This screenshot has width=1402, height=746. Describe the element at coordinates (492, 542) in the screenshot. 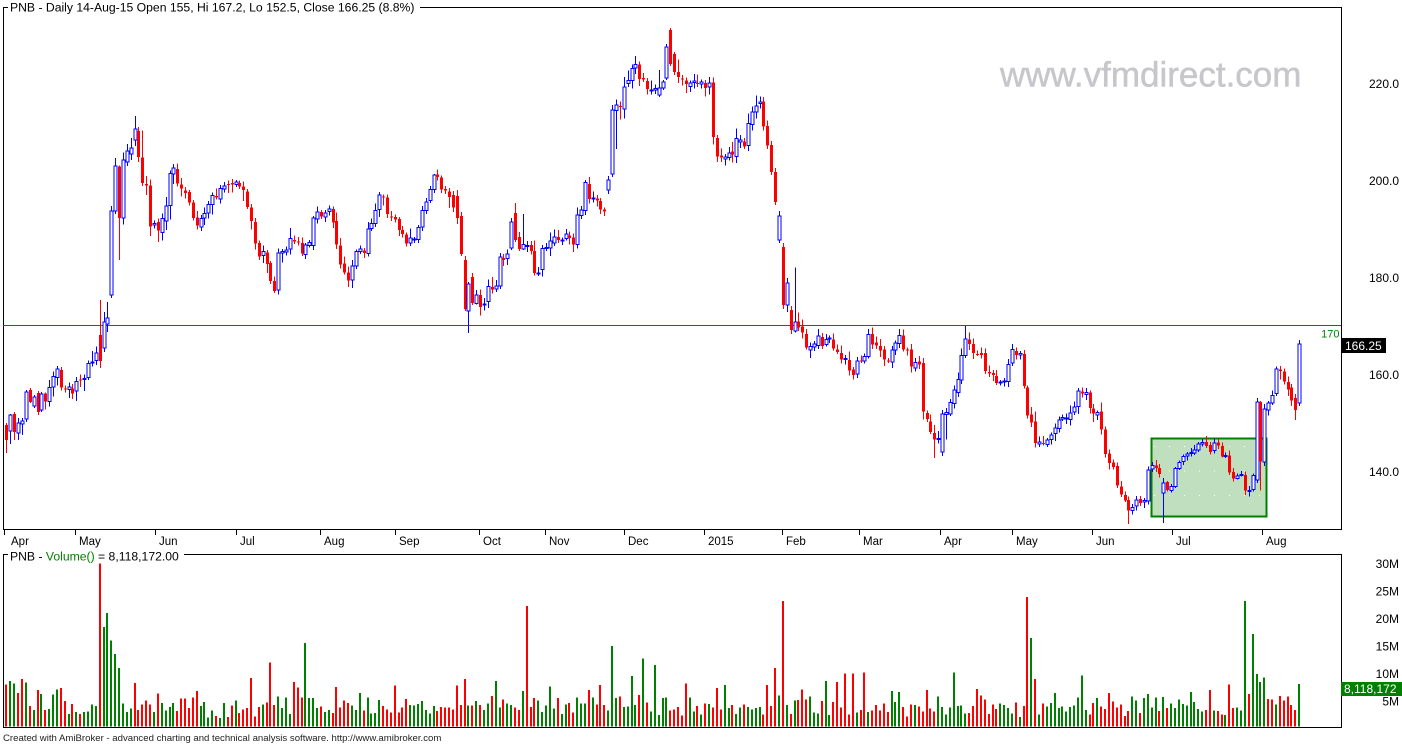

I see `svg-text: Oct` at that location.